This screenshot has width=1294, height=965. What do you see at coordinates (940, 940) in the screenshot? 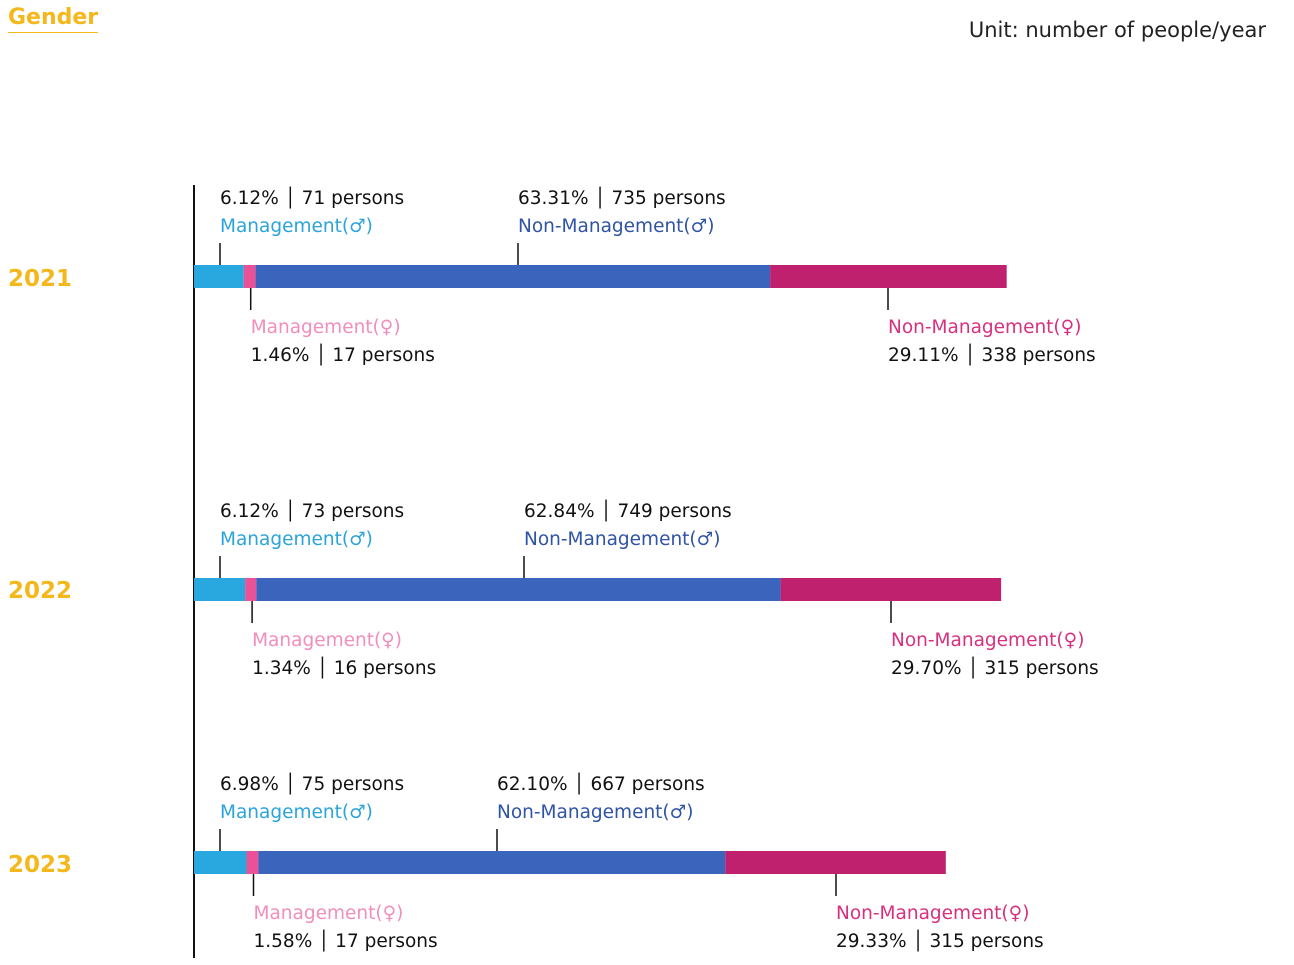
I see `value-label-nonmgmt_female-2023: 29.33% │ 315 persons` at bounding box center [940, 940].